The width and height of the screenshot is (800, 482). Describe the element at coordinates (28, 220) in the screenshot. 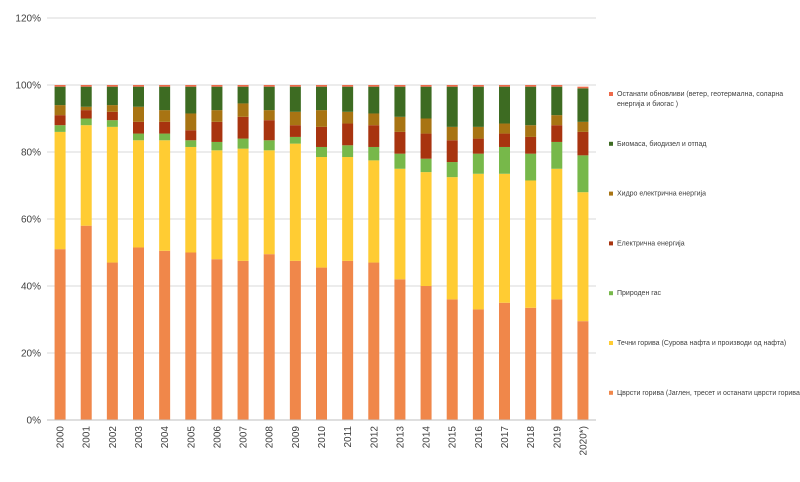

I see `y-axis: 0% 20% 40% 60% 80% 100% 120%` at that location.